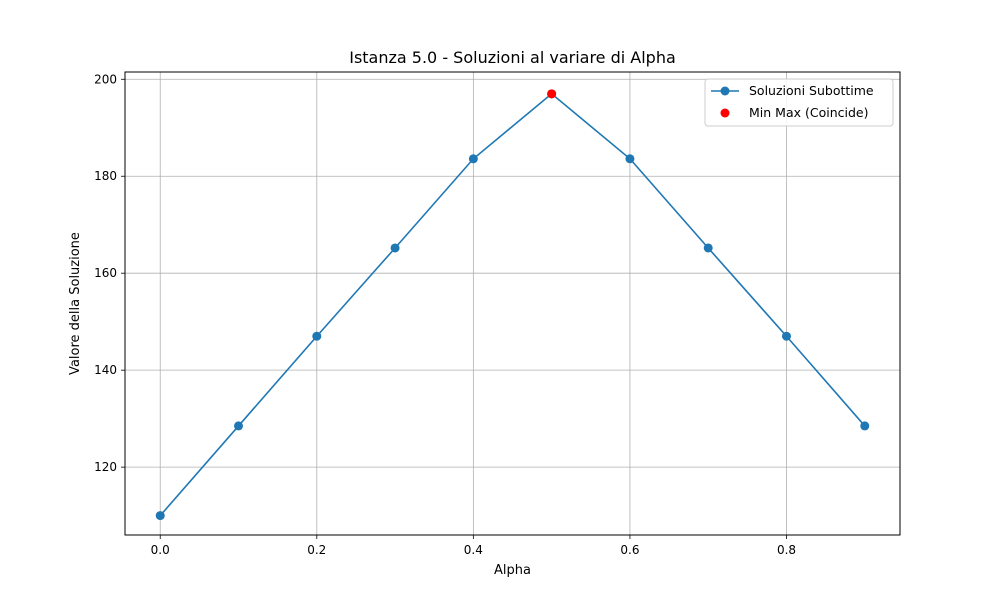 The width and height of the screenshot is (1000, 600). Describe the element at coordinates (316, 550) in the screenshot. I see `x-tick-label: 0.2` at that location.